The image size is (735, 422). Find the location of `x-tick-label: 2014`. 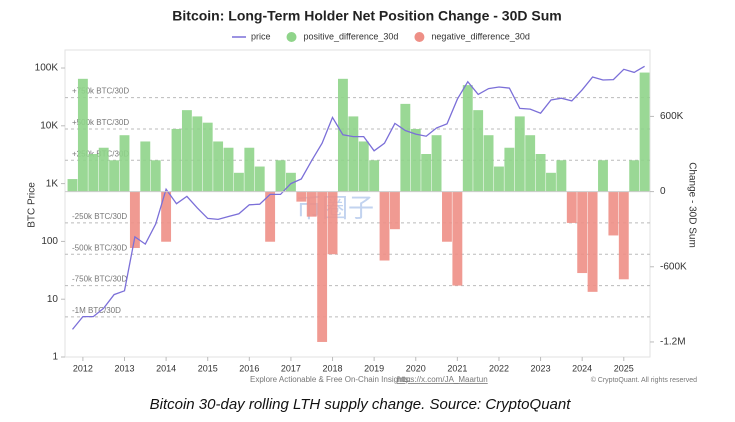

x-tick-label: 2014 is located at coordinates (166, 368).